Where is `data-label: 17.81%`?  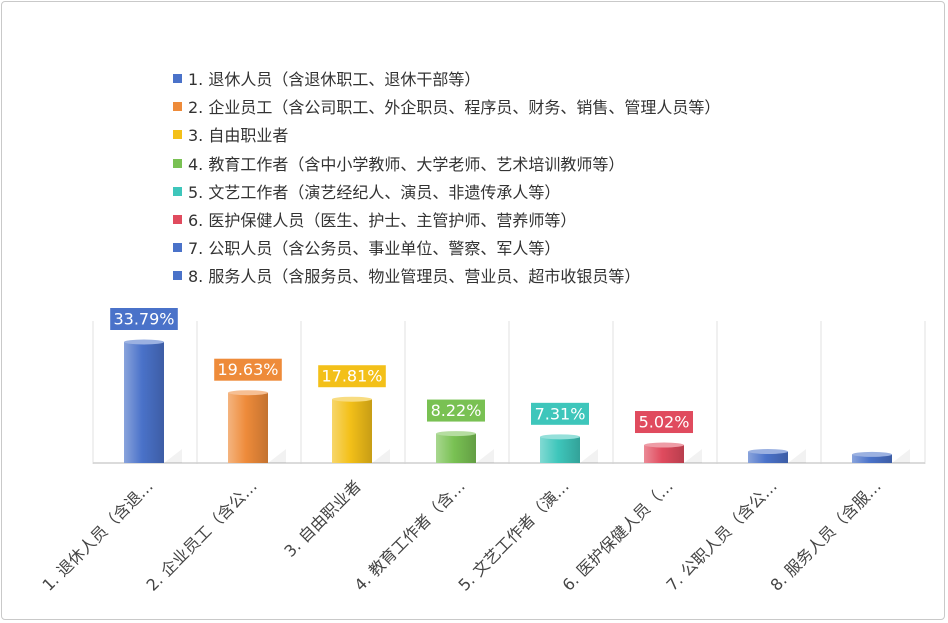 data-label: 17.81% is located at coordinates (351, 376).